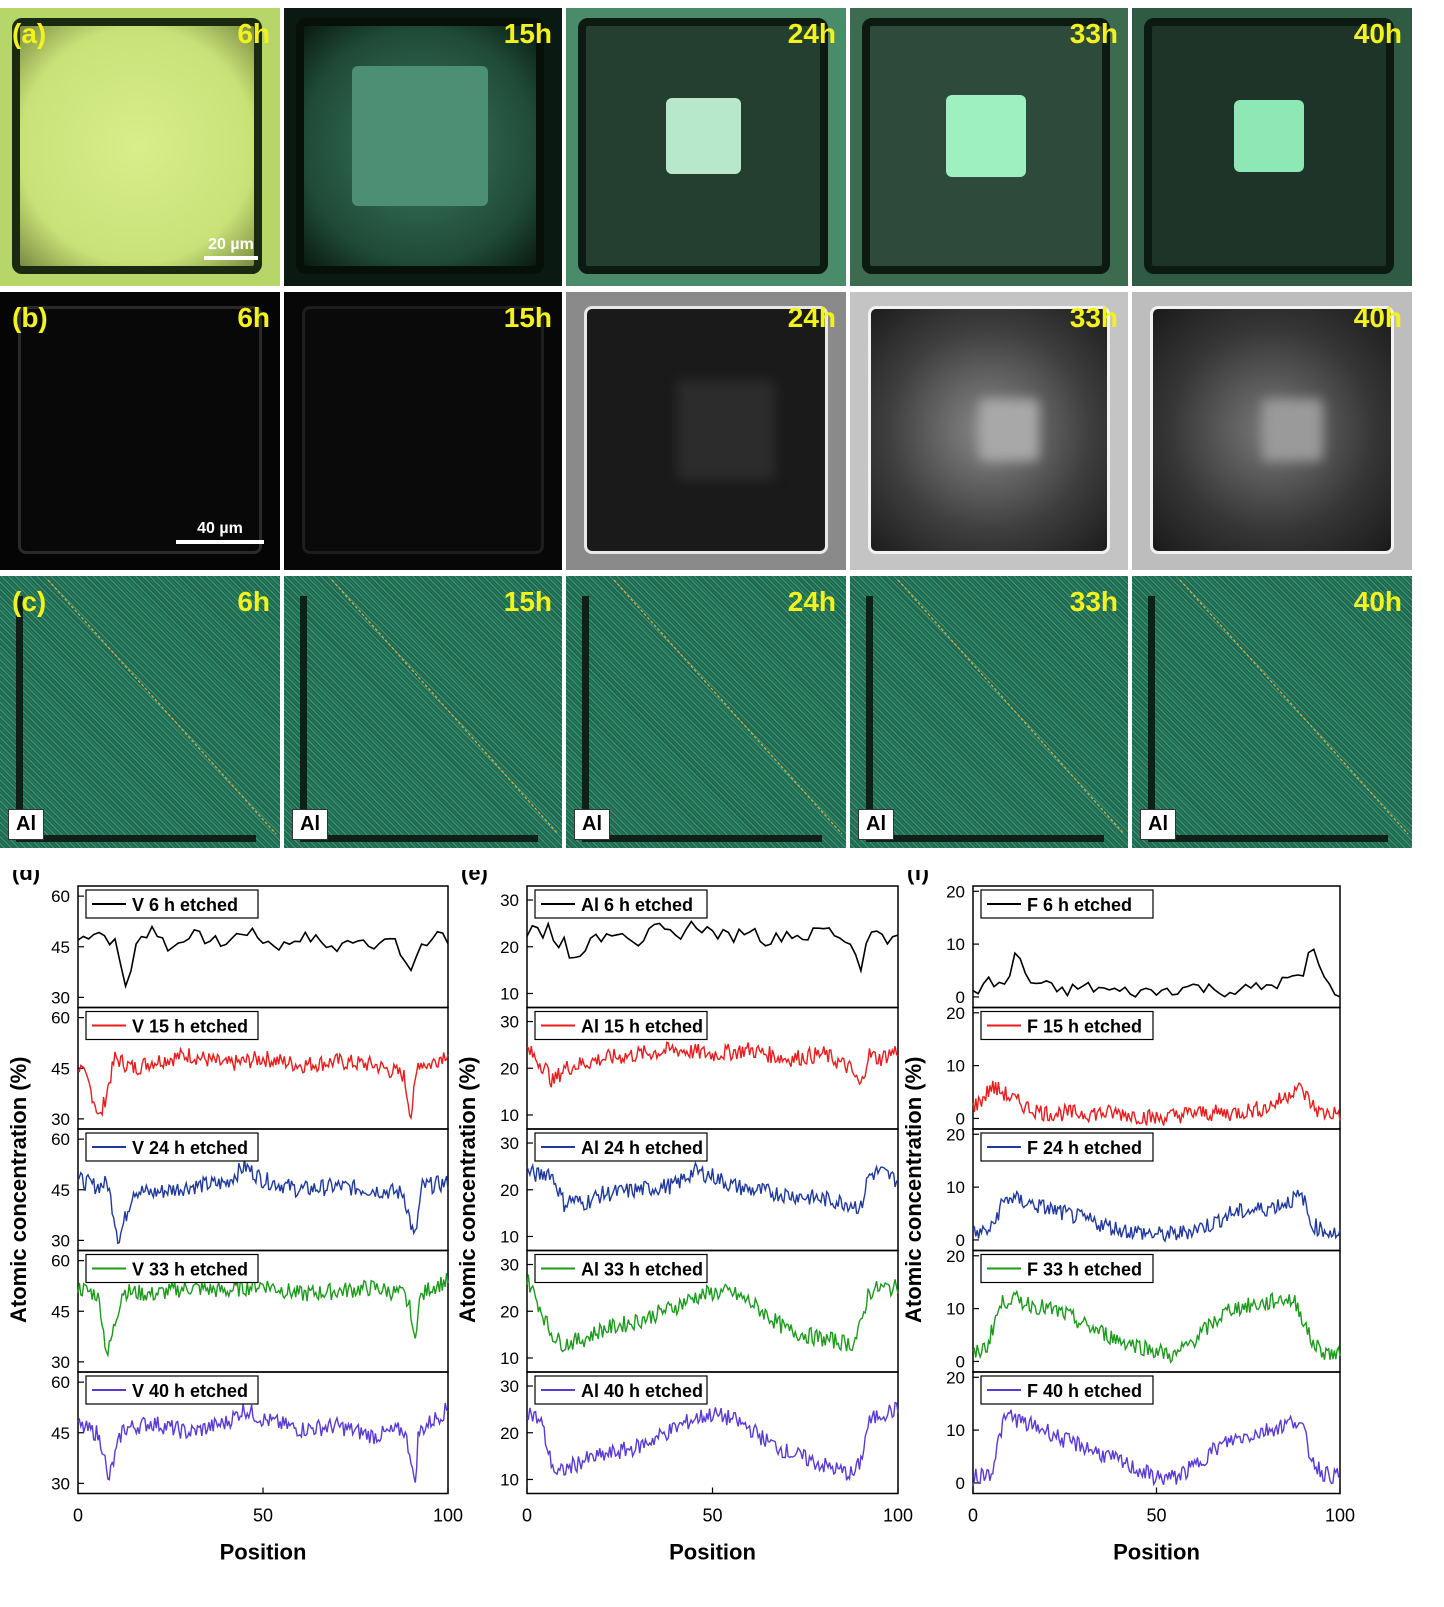 Image resolution: width=1444 pixels, height=1607 pixels. Describe the element at coordinates (474, 877) in the screenshot. I see `panel-label: (e)` at that location.